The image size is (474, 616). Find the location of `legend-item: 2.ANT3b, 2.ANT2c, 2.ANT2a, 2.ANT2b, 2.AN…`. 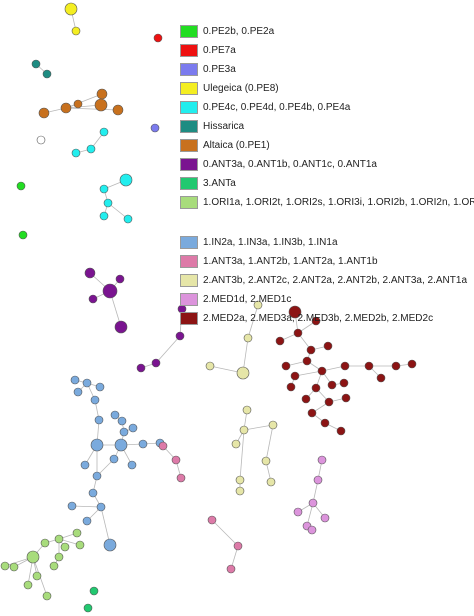

legend-item: 2.ANT3b, 2.ANT2c, 2.ANT2a, 2.ANT2b, 2.AN… is located at coordinates (327, 280).